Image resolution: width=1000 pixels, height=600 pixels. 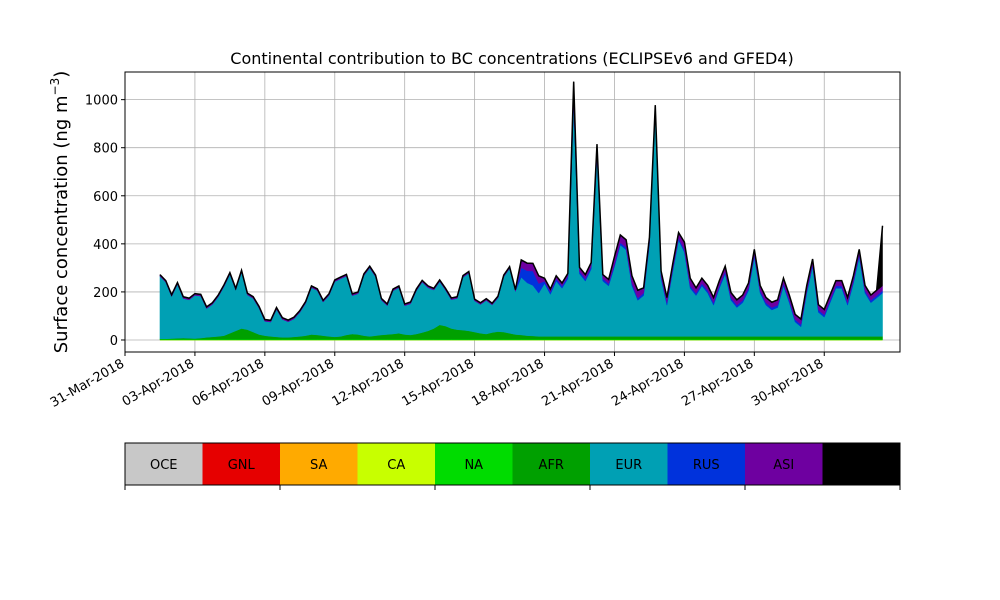 I want to click on legend-label-eur: EUR, so click(x=628, y=465).